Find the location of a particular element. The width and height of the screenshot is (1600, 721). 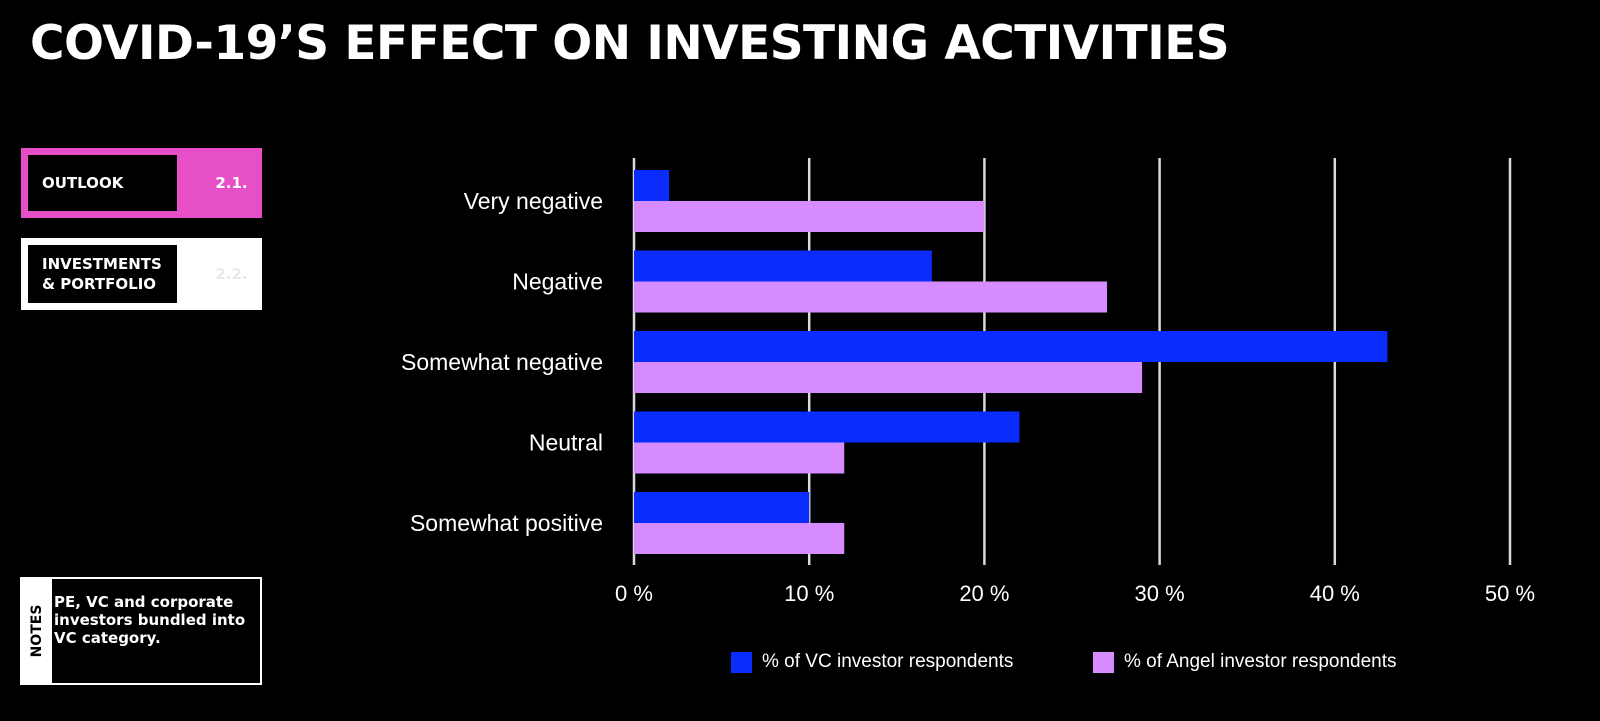

nav-tab-investments: INVESTMENTS & PORTFOLIO 2.2. is located at coordinates (141, 274).